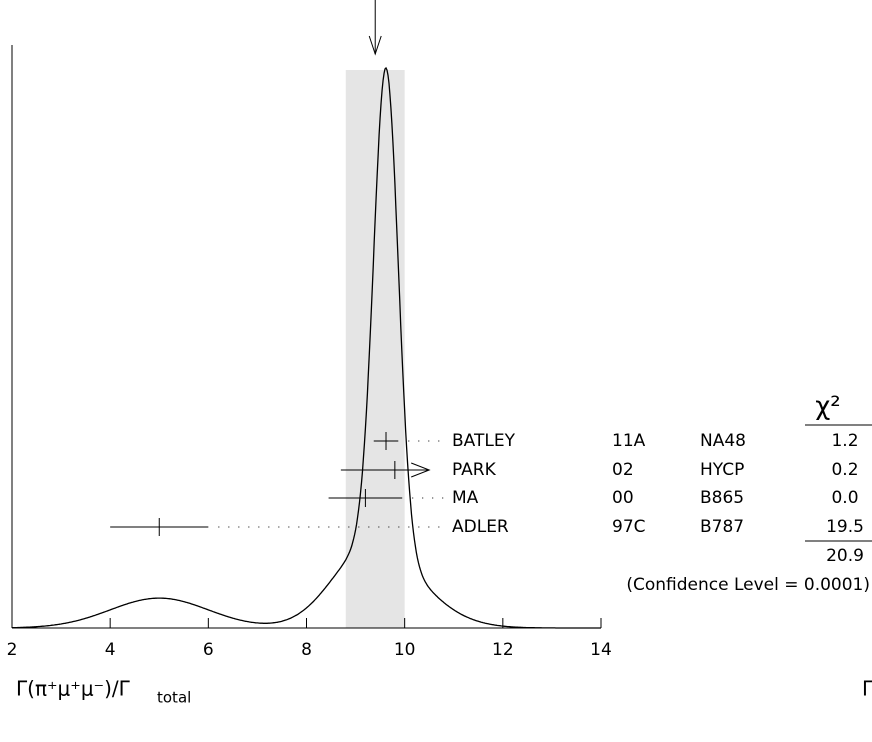  Describe the element at coordinates (844, 498) in the screenshot. I see `measurement-chi2: 0.0` at that location.